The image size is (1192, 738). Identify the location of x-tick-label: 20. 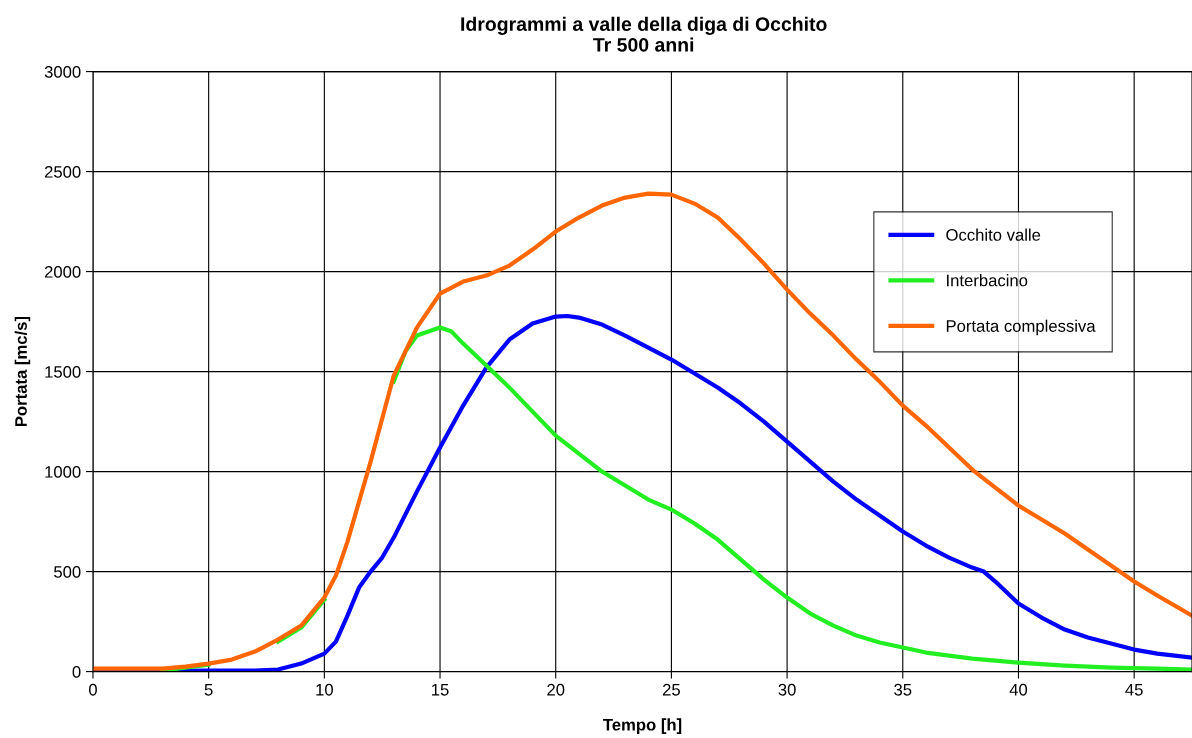
(556, 689).